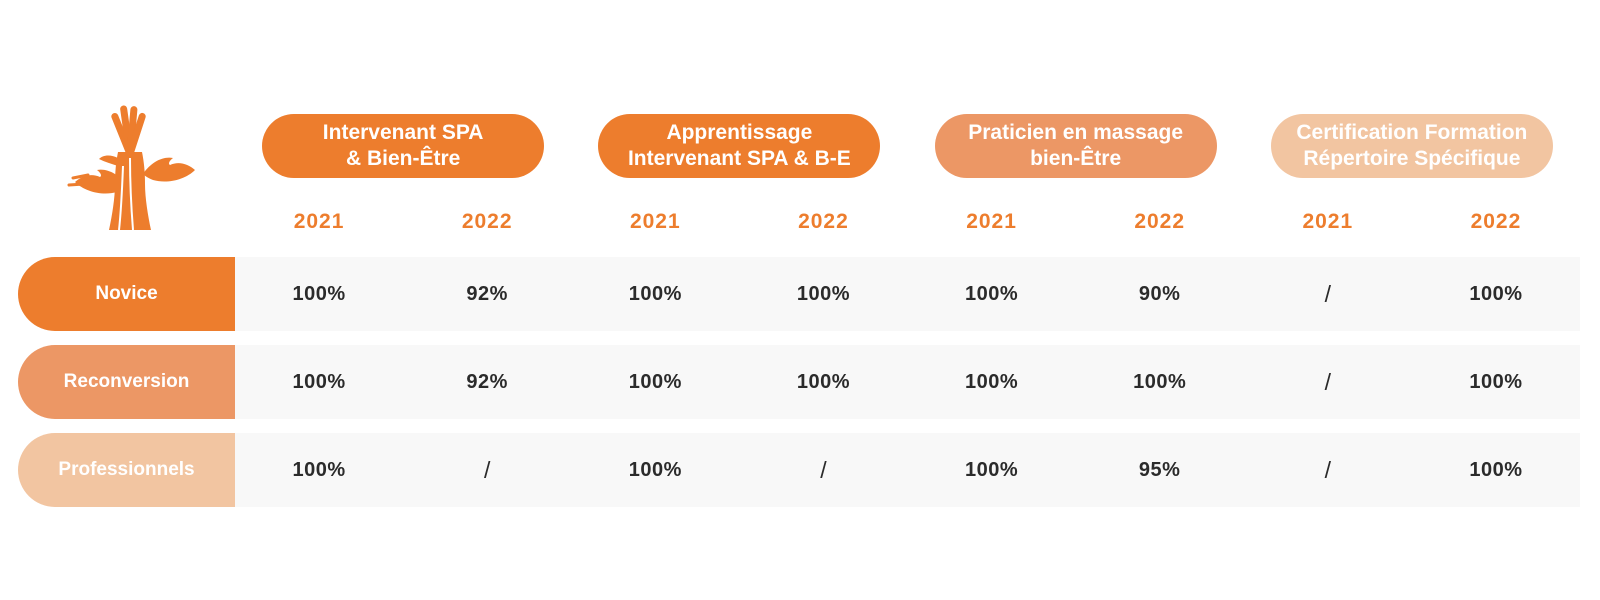 The image size is (1600, 600). Describe the element at coordinates (135, 165) in the screenshot. I see `hands-logo-icon` at that location.